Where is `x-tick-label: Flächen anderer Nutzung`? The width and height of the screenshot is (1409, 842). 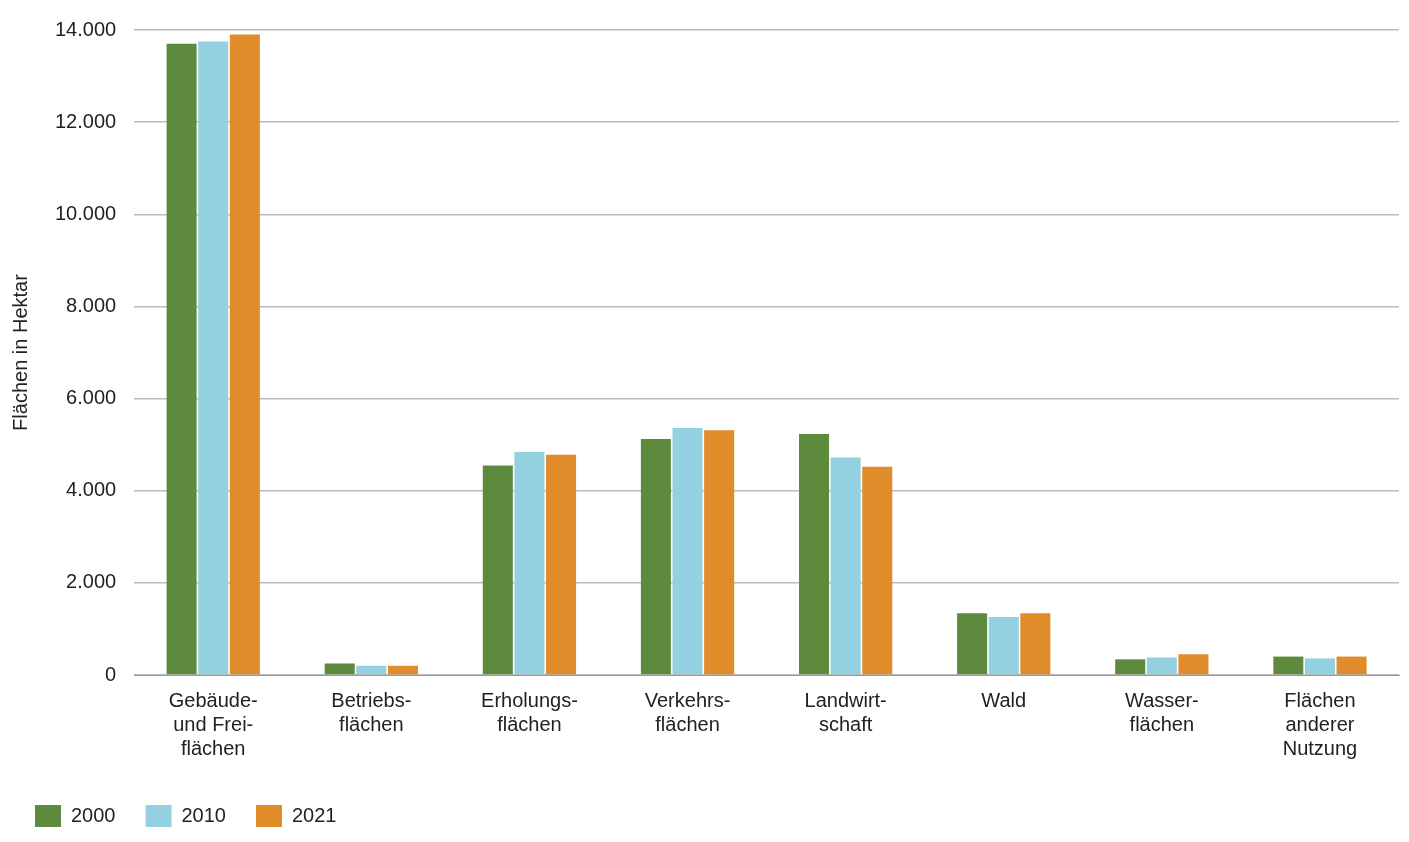 x-tick-label: Flächen anderer Nutzung is located at coordinates (1320, 723).